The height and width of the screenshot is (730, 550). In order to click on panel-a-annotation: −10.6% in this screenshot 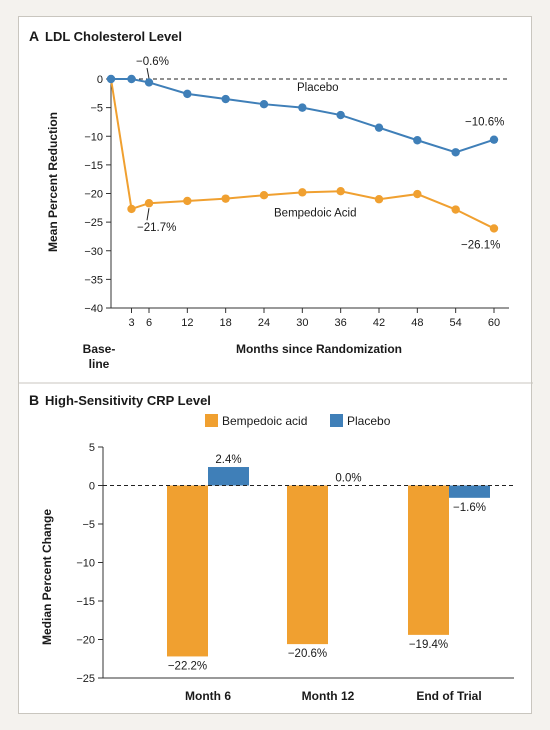, I will do `click(484, 123)`.